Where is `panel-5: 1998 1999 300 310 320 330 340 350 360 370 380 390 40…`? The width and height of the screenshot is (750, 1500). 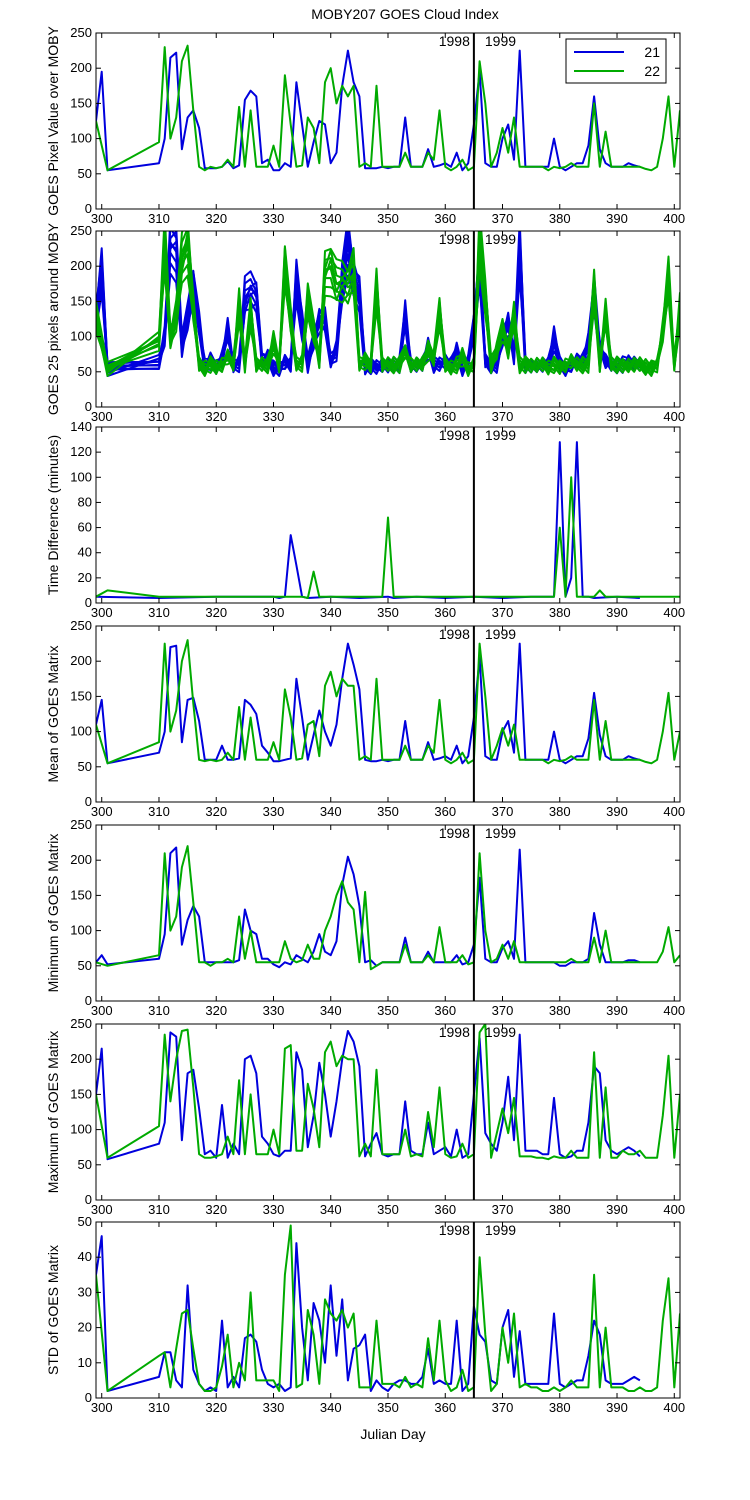 panel-5: 1998 1999 300 310 320 330 340 350 360 370 380 390 40… is located at coordinates (365, 917).